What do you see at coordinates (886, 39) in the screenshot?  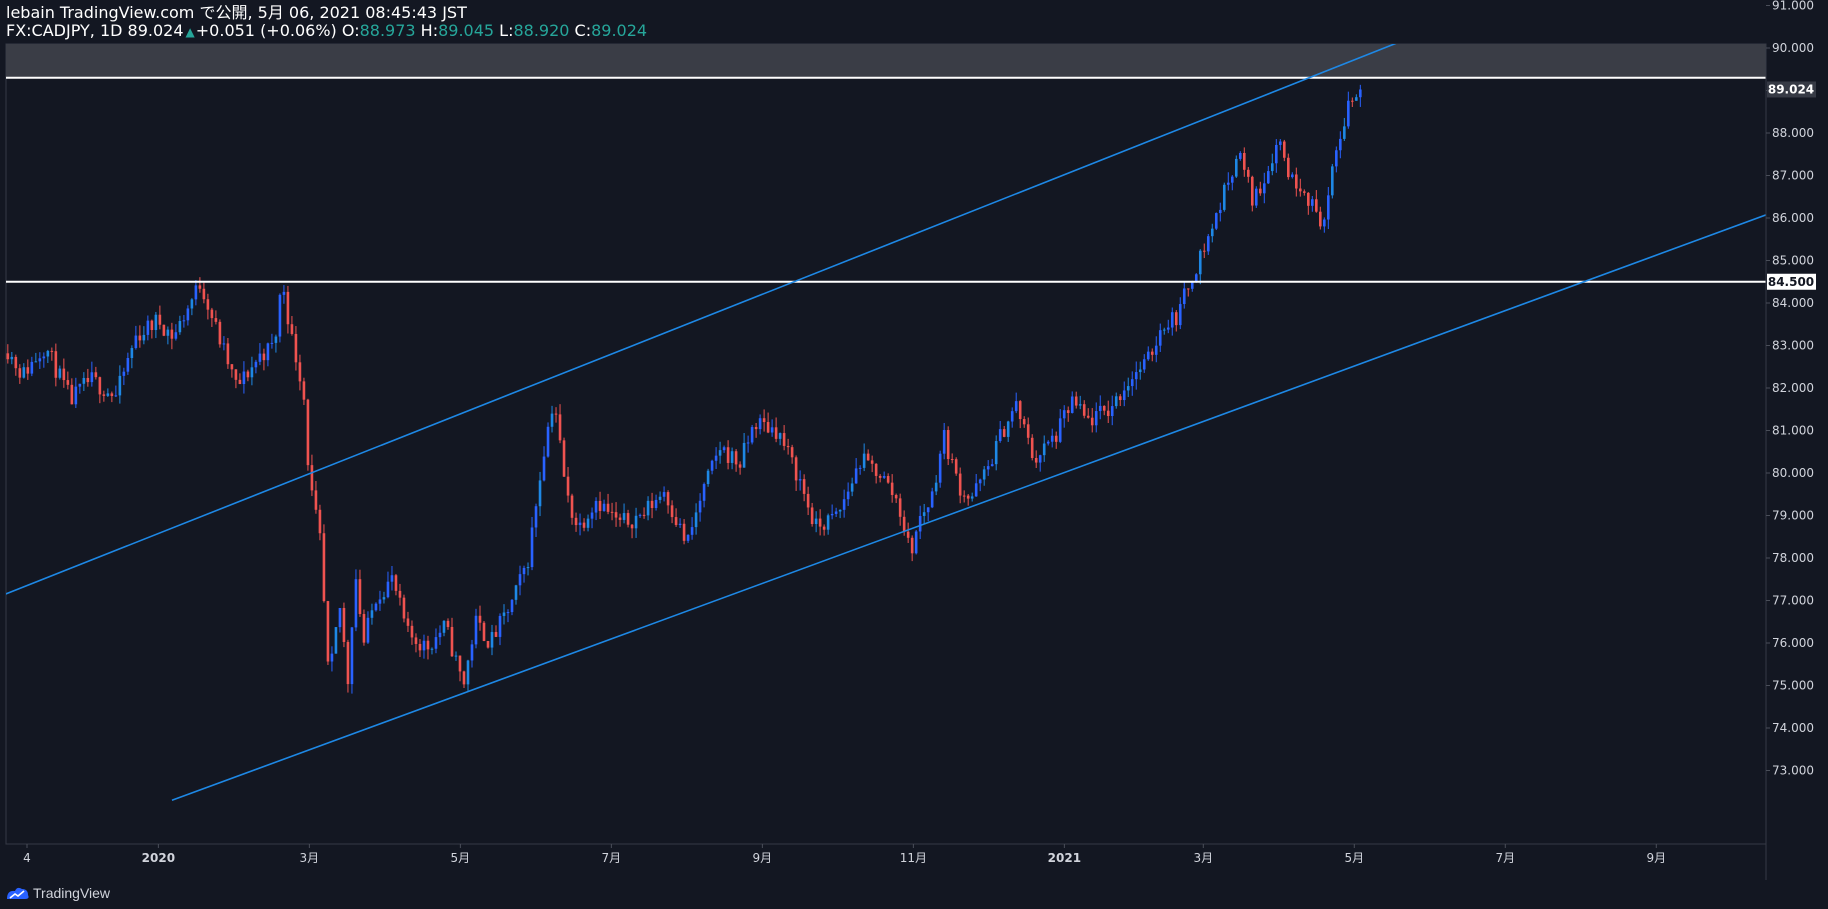 I see `resistance-zone` at bounding box center [886, 39].